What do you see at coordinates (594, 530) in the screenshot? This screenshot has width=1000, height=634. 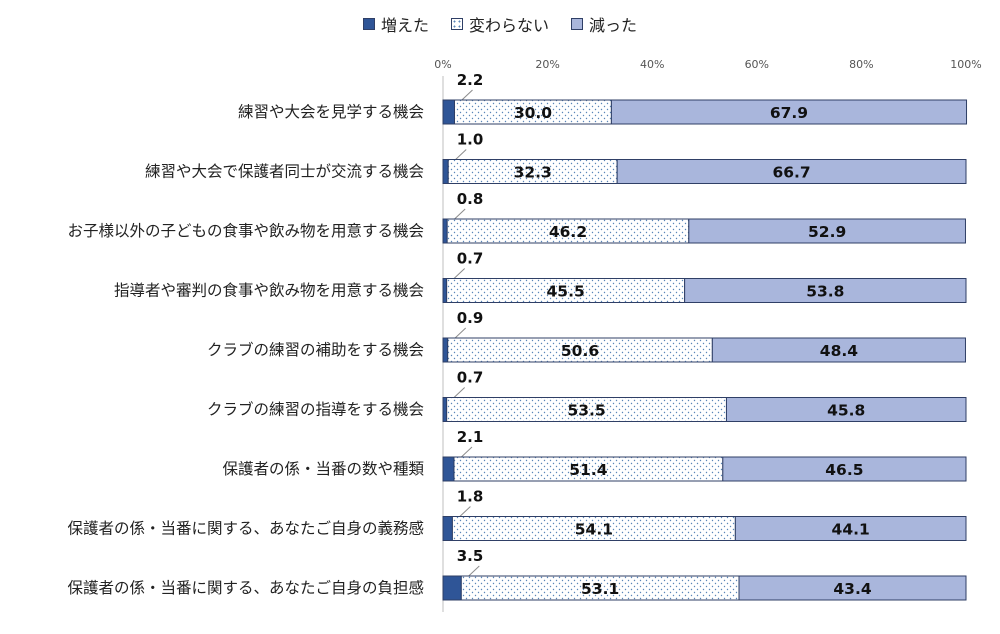 I see `data-label: 54.1` at bounding box center [594, 530].